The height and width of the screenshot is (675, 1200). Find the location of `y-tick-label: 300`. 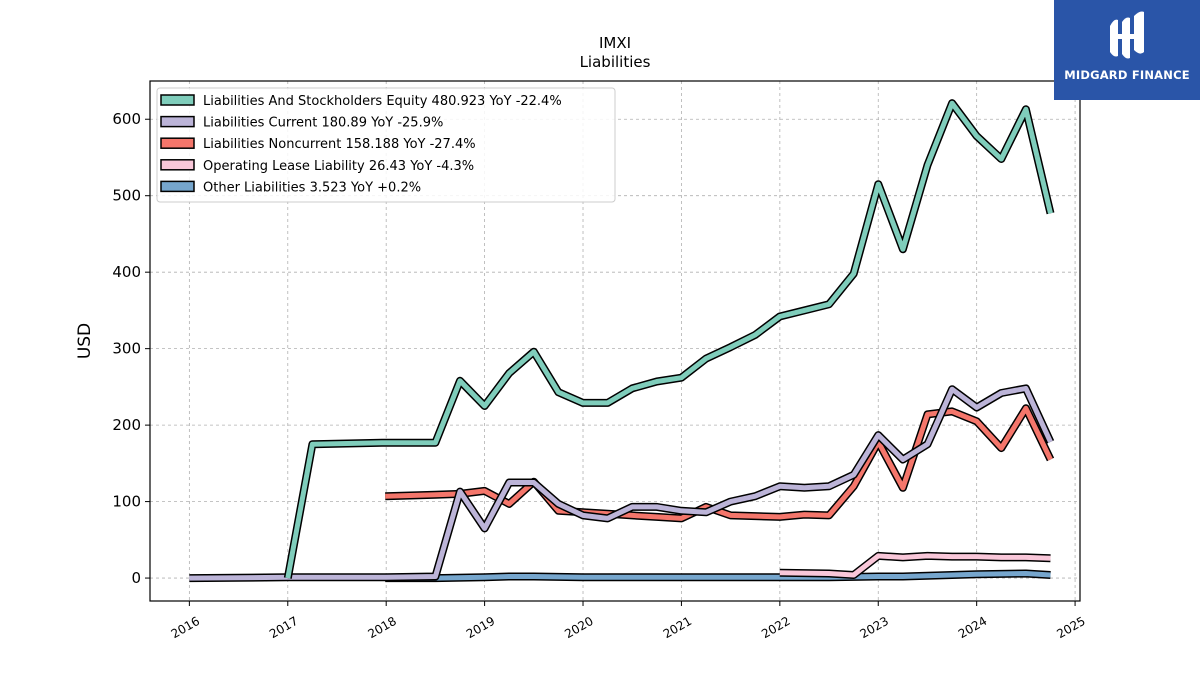

y-tick-label: 300 is located at coordinates (126, 349).